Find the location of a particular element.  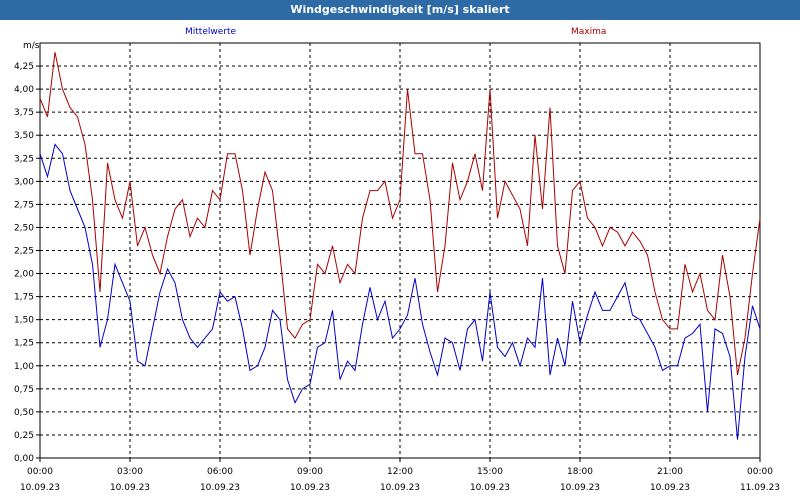

x-tick-time-label: 15:00 is located at coordinates (490, 472).